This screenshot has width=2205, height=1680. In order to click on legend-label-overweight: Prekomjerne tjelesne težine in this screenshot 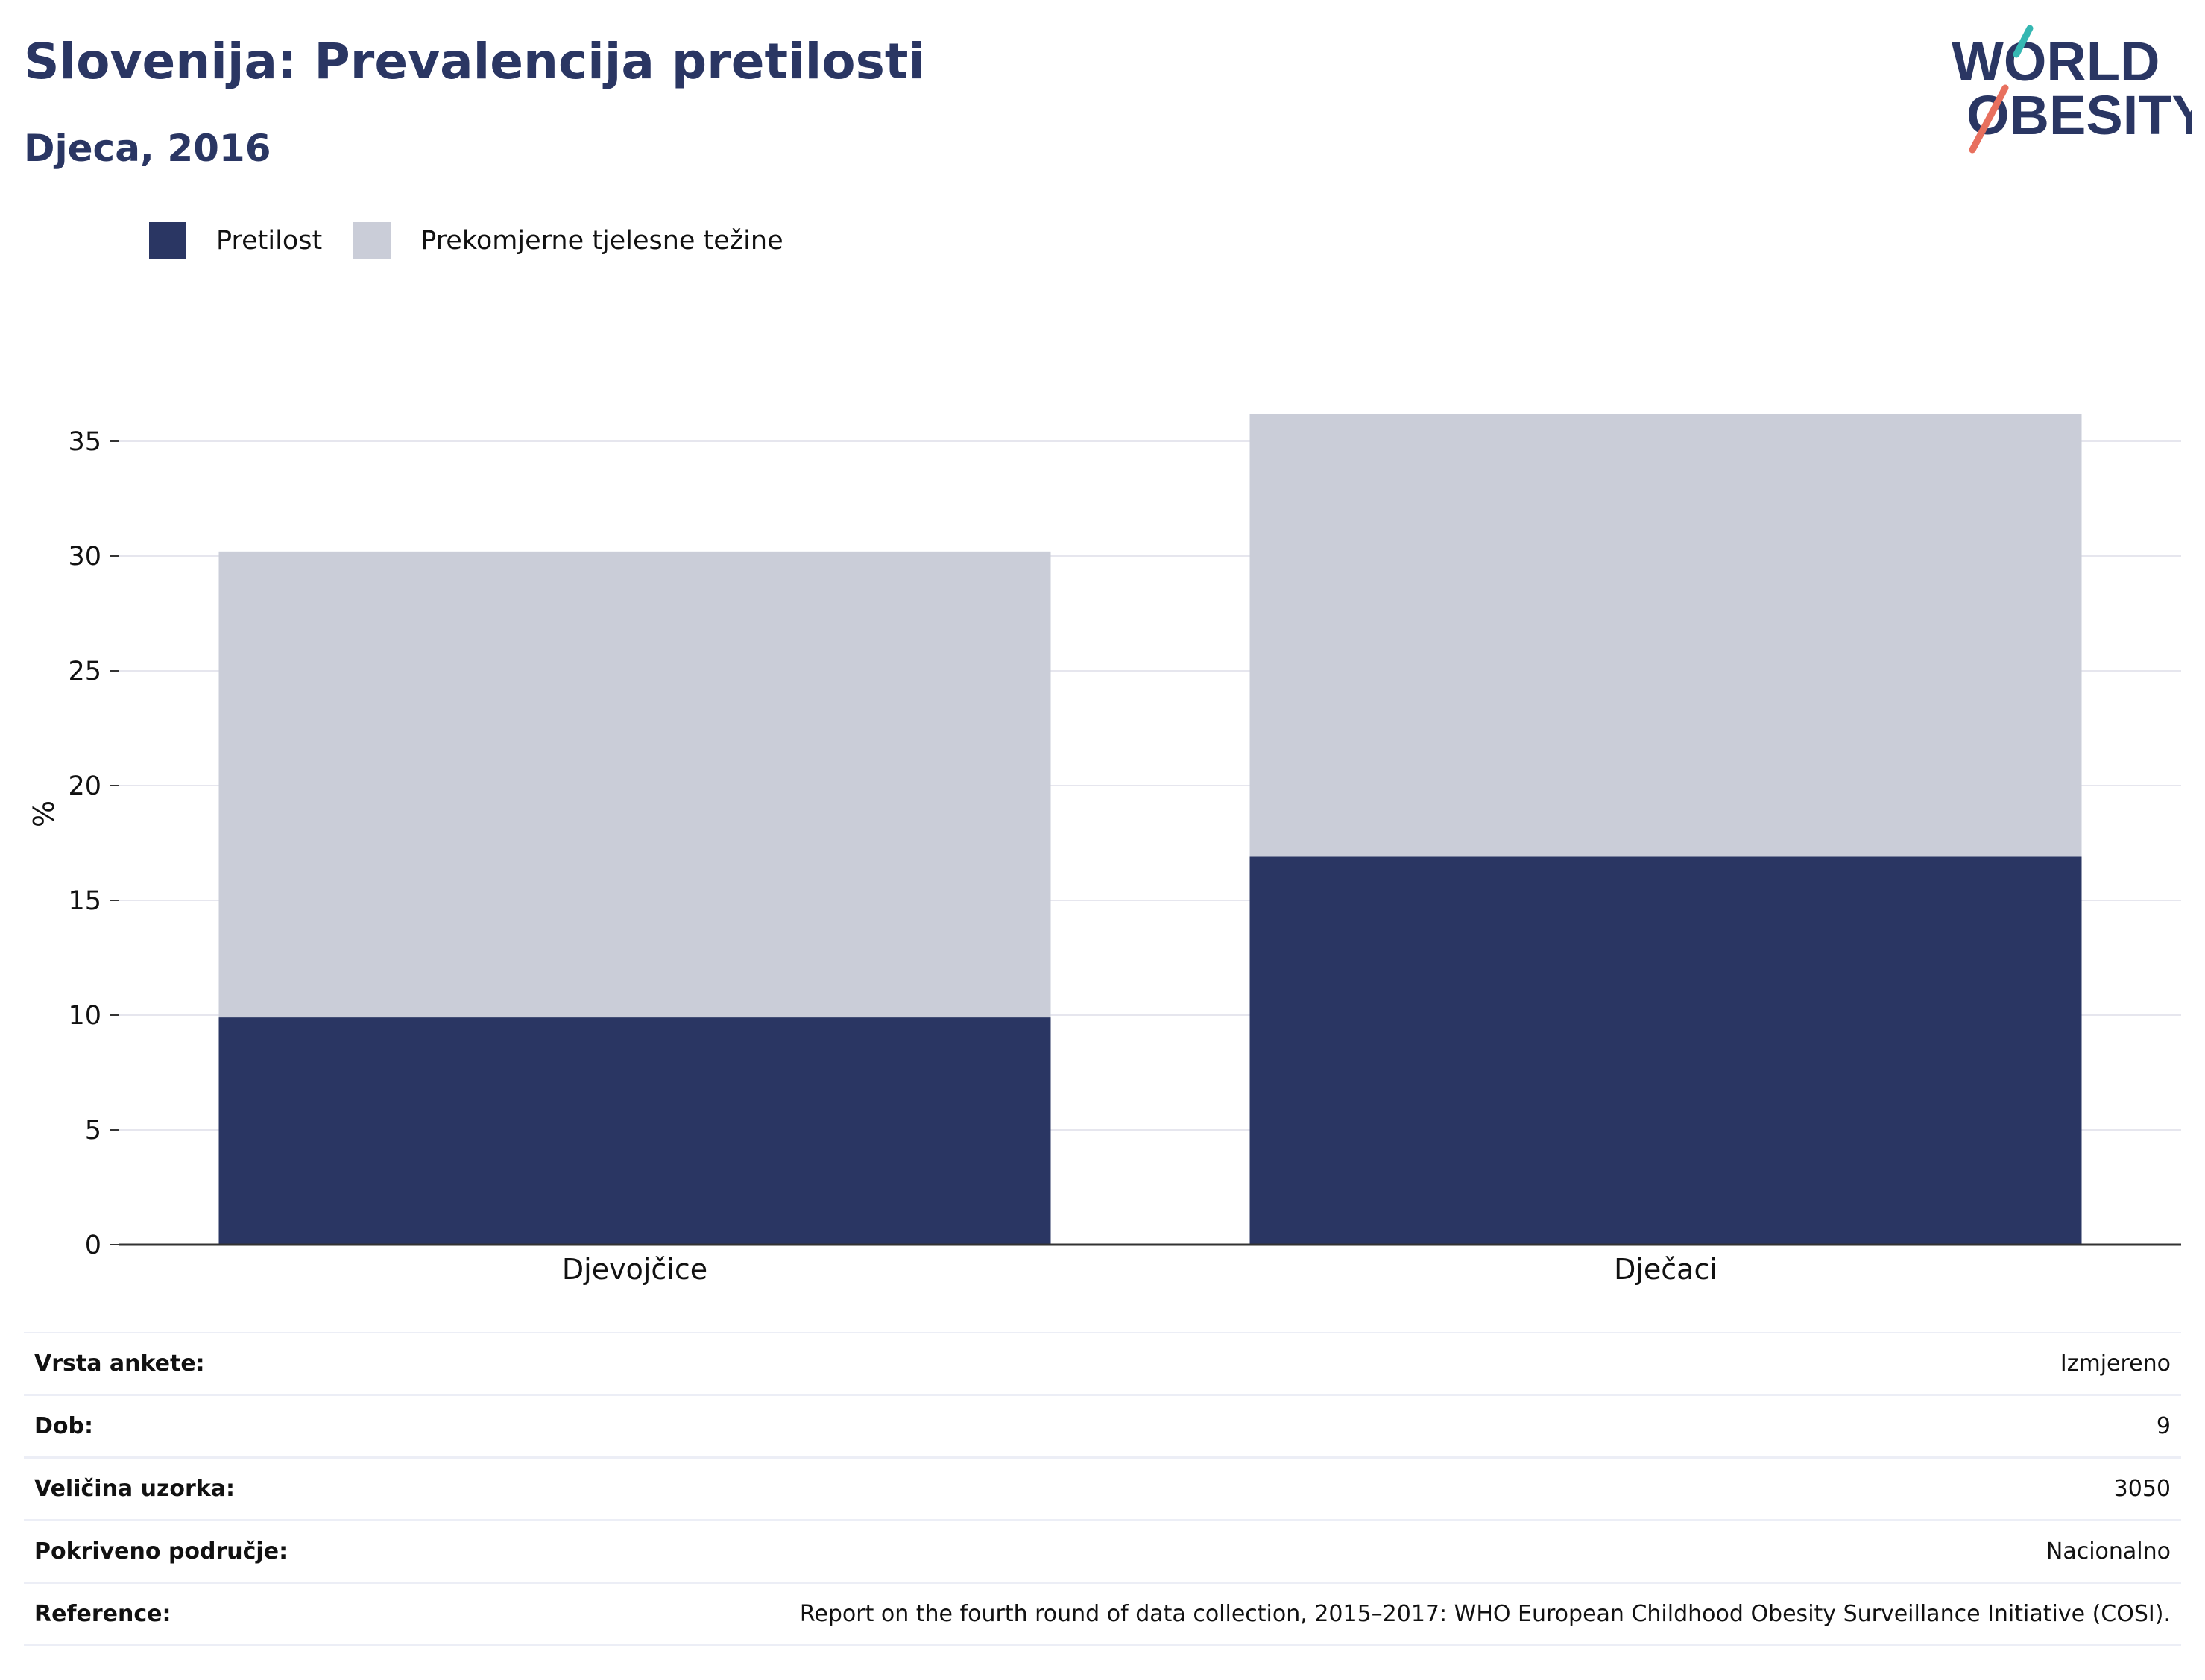, I will do `click(601, 241)`.